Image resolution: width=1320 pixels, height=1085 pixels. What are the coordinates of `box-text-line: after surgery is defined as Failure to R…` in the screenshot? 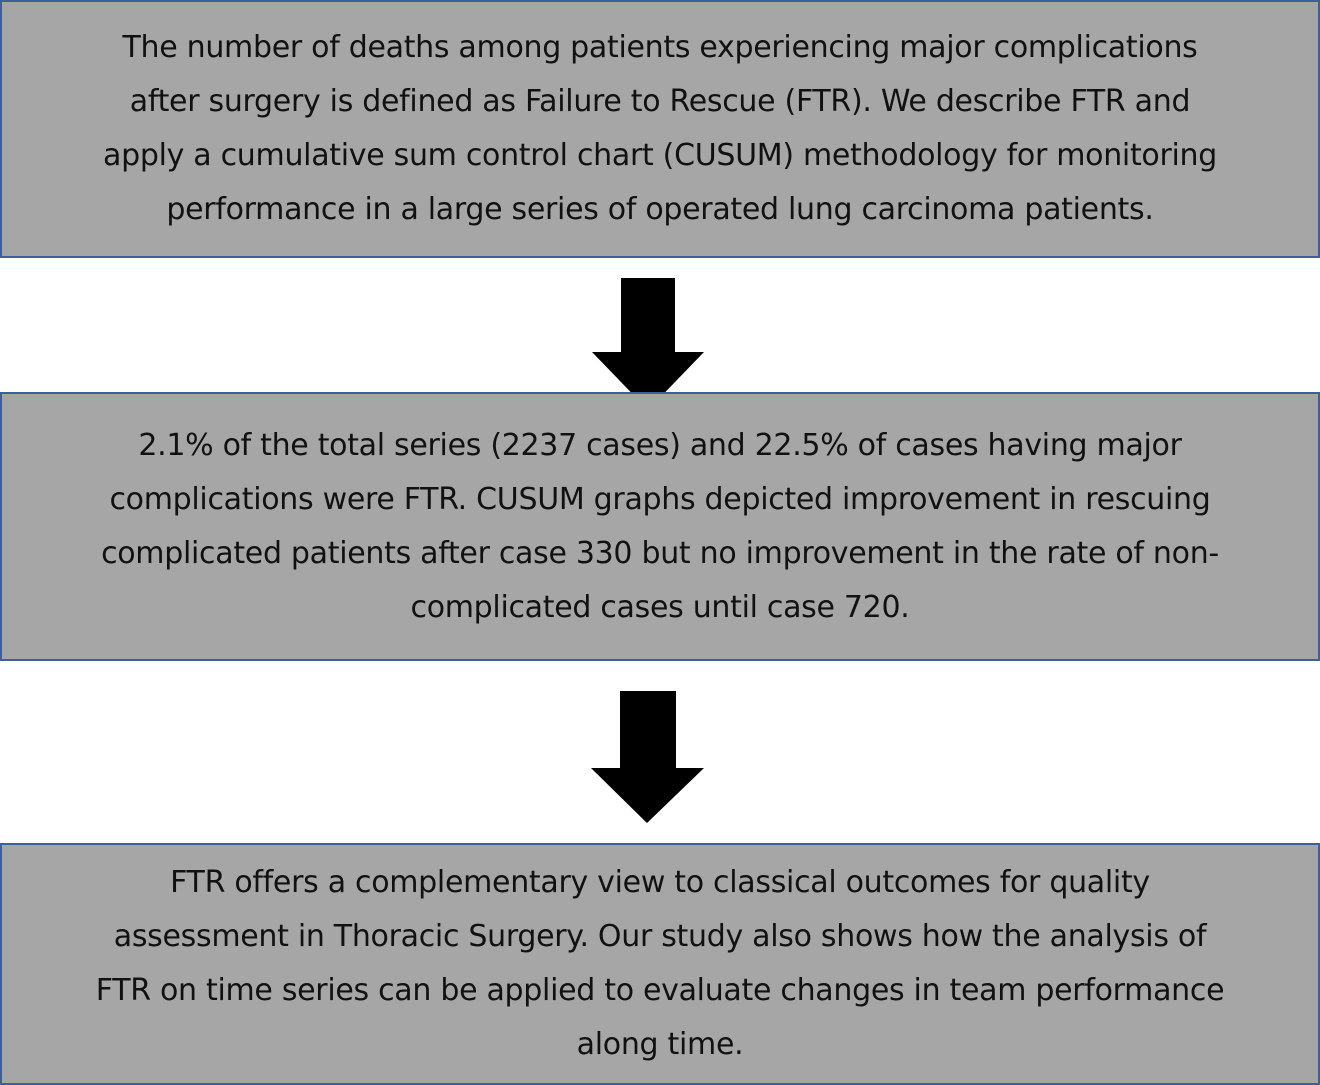 It's located at (660, 101).